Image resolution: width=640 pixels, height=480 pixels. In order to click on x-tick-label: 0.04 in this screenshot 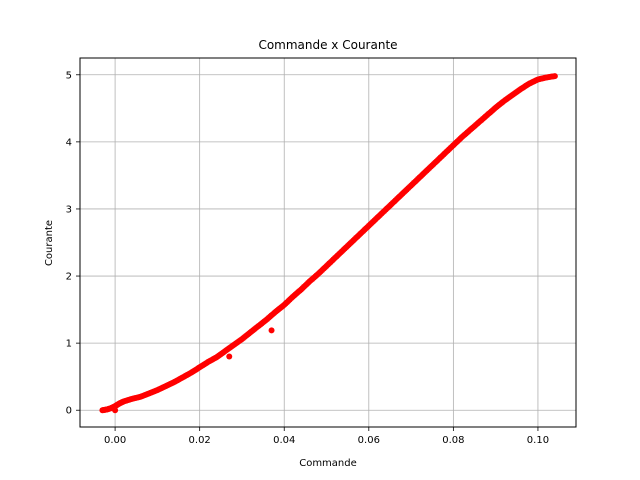, I will do `click(284, 440)`.